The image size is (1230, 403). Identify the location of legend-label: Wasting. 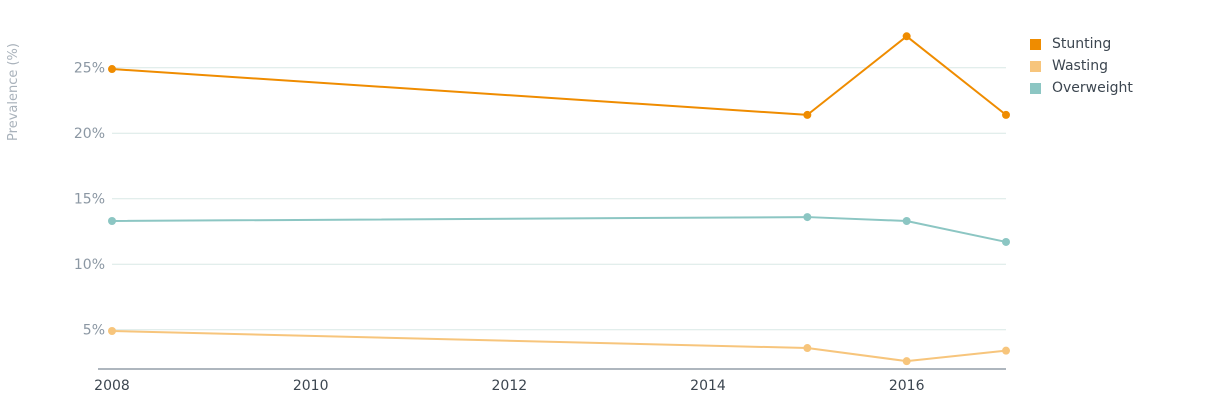
(1080, 66).